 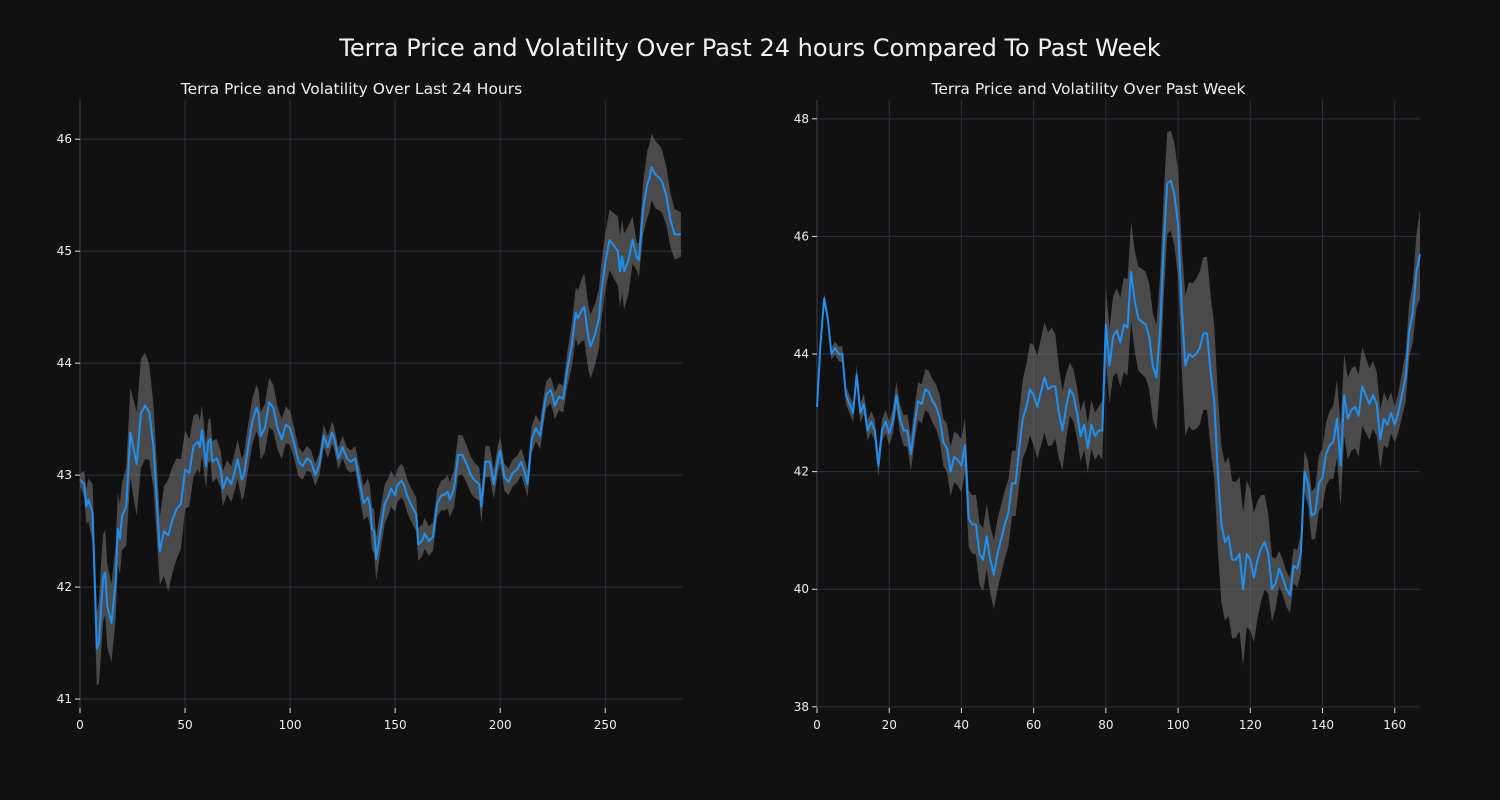 What do you see at coordinates (1322, 725) in the screenshot?
I see `right-x-tick-label: 140` at bounding box center [1322, 725].